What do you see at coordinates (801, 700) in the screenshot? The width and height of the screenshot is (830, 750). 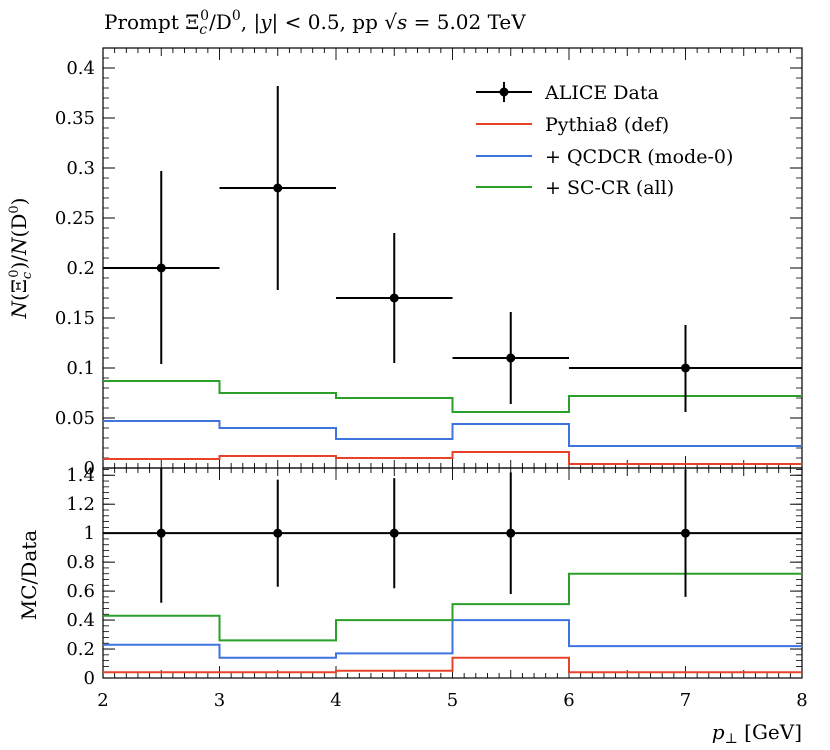 I see `x-tick-label: 8` at bounding box center [801, 700].